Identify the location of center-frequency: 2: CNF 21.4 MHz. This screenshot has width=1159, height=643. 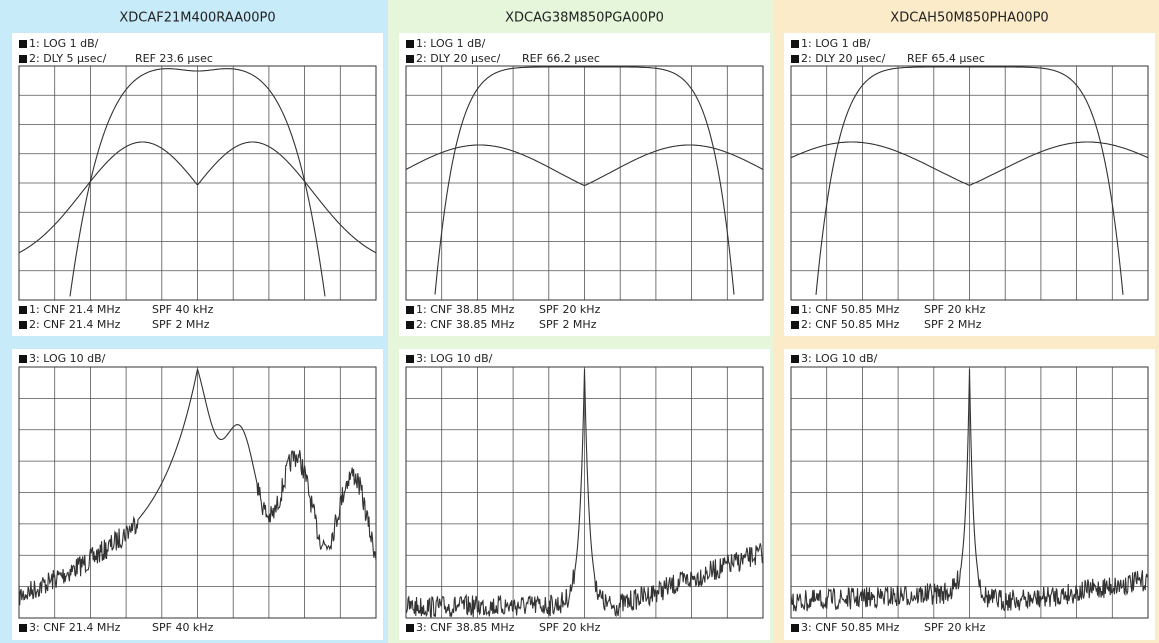
(75, 324).